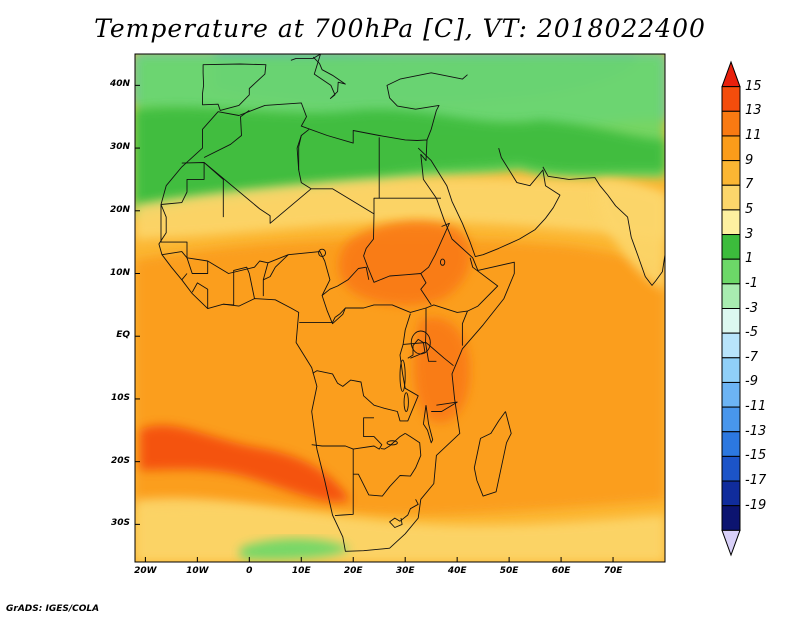 Image resolution: width=800 pixels, height=618 pixels. Describe the element at coordinates (751, 308) in the screenshot. I see `colorbar-label: -3` at that location.